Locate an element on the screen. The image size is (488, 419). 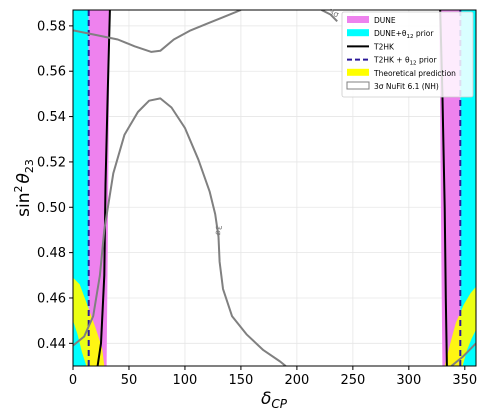
legend-label-theory: Theoretical prediction is located at coordinates (414, 73).